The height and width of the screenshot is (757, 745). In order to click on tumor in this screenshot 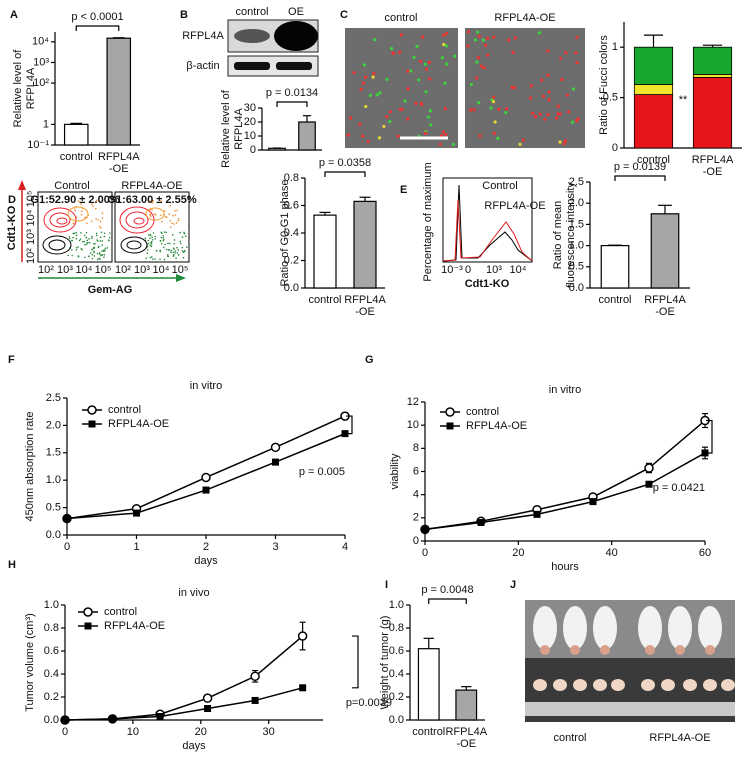, I will do `click(680, 650)`.